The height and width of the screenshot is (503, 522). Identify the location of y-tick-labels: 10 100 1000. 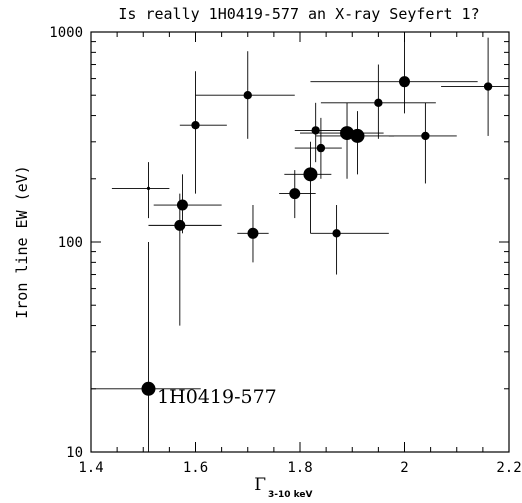
(66, 243).